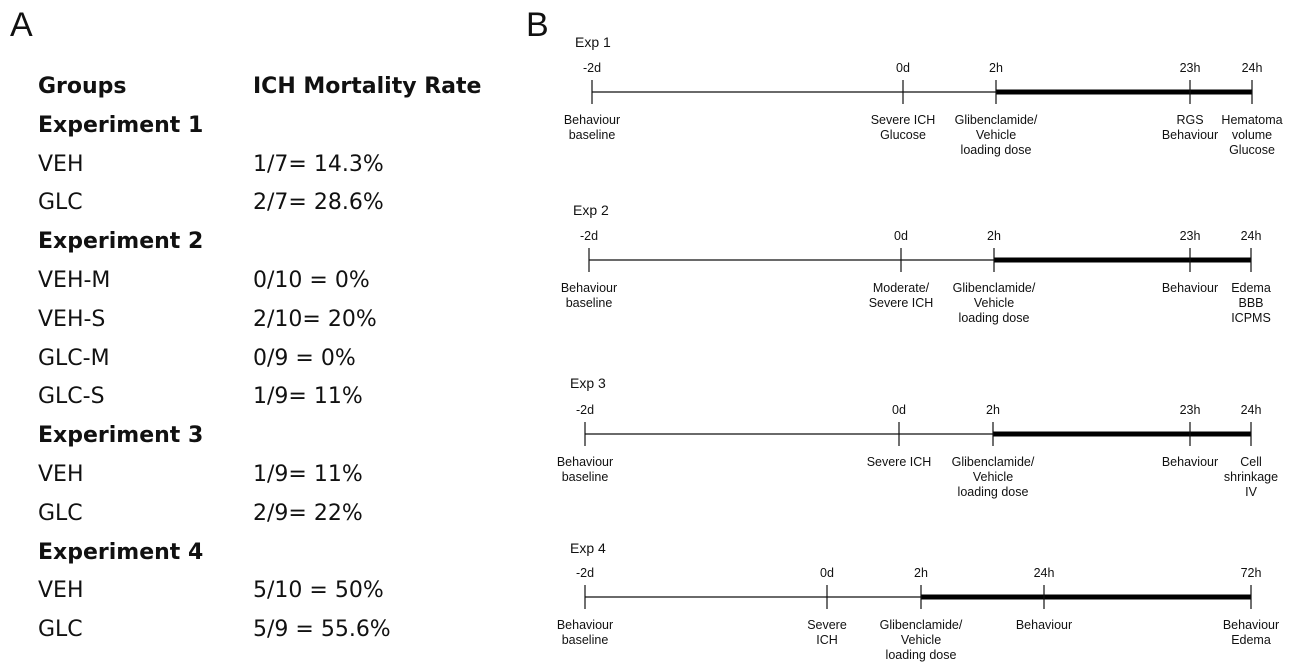 This screenshot has width=1301, height=671. What do you see at coordinates (318, 164) in the screenshot?
I see `mortality-value: 1/7= 14.3%` at bounding box center [318, 164].